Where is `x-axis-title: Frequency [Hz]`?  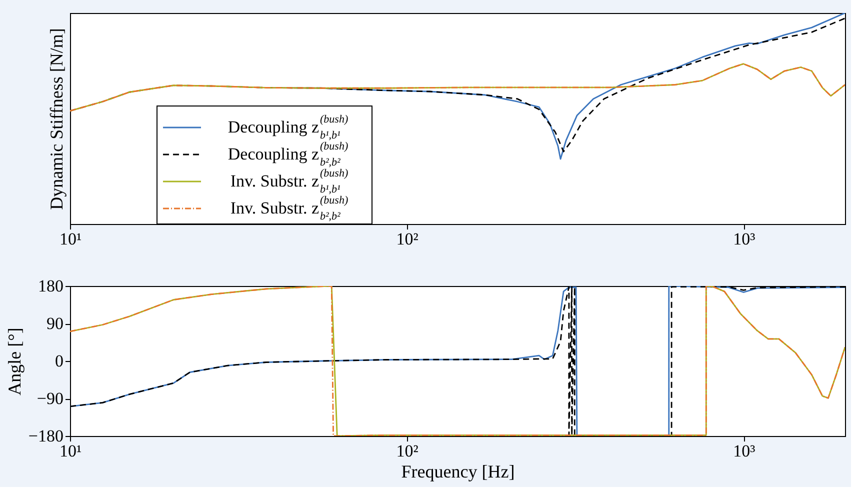 x-axis-title: Frequency [Hz] is located at coordinates (458, 472).